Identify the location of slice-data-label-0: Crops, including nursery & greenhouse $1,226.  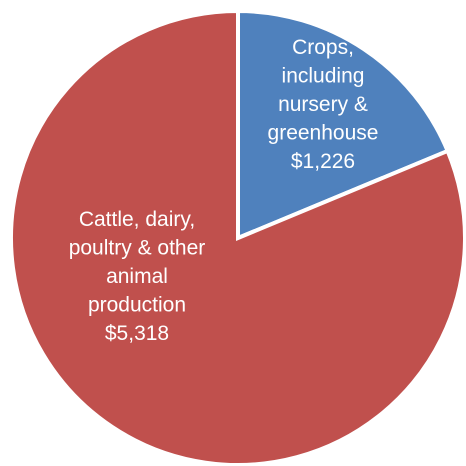
(323, 104).